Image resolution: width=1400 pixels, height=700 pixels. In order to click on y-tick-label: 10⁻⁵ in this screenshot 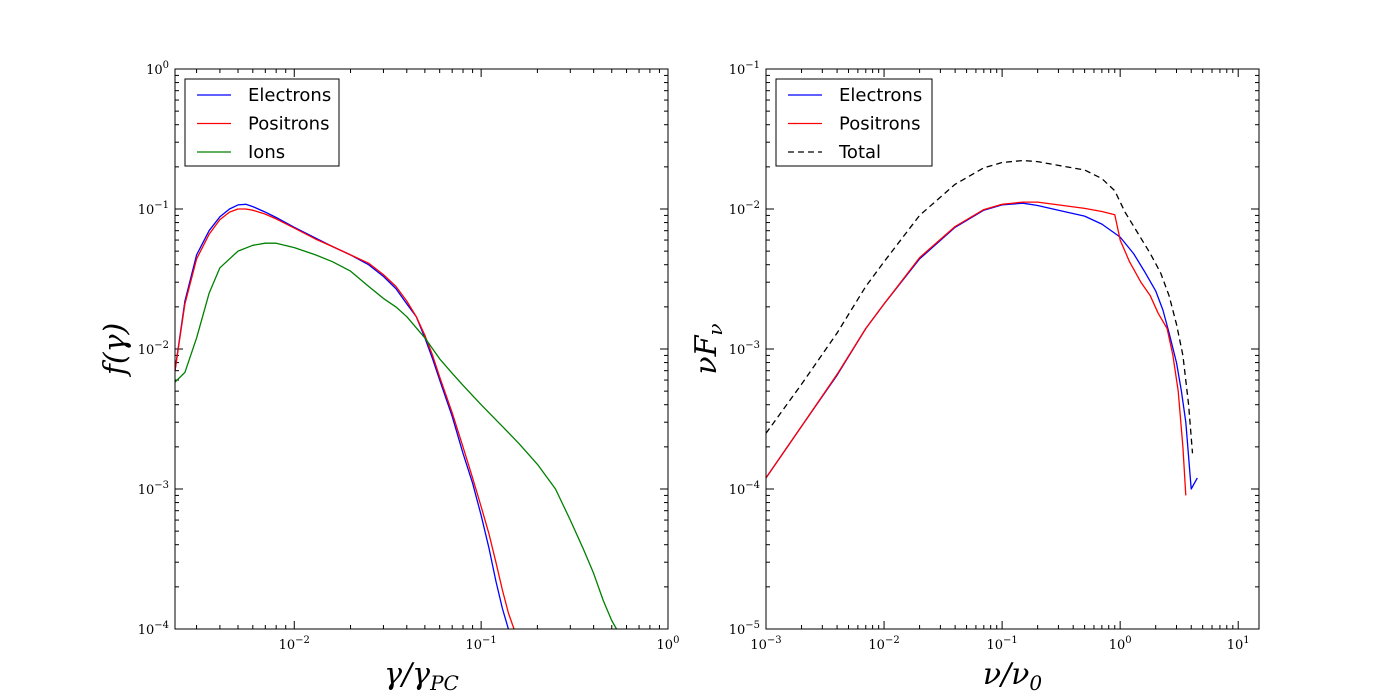, I will do `click(744, 629)`.